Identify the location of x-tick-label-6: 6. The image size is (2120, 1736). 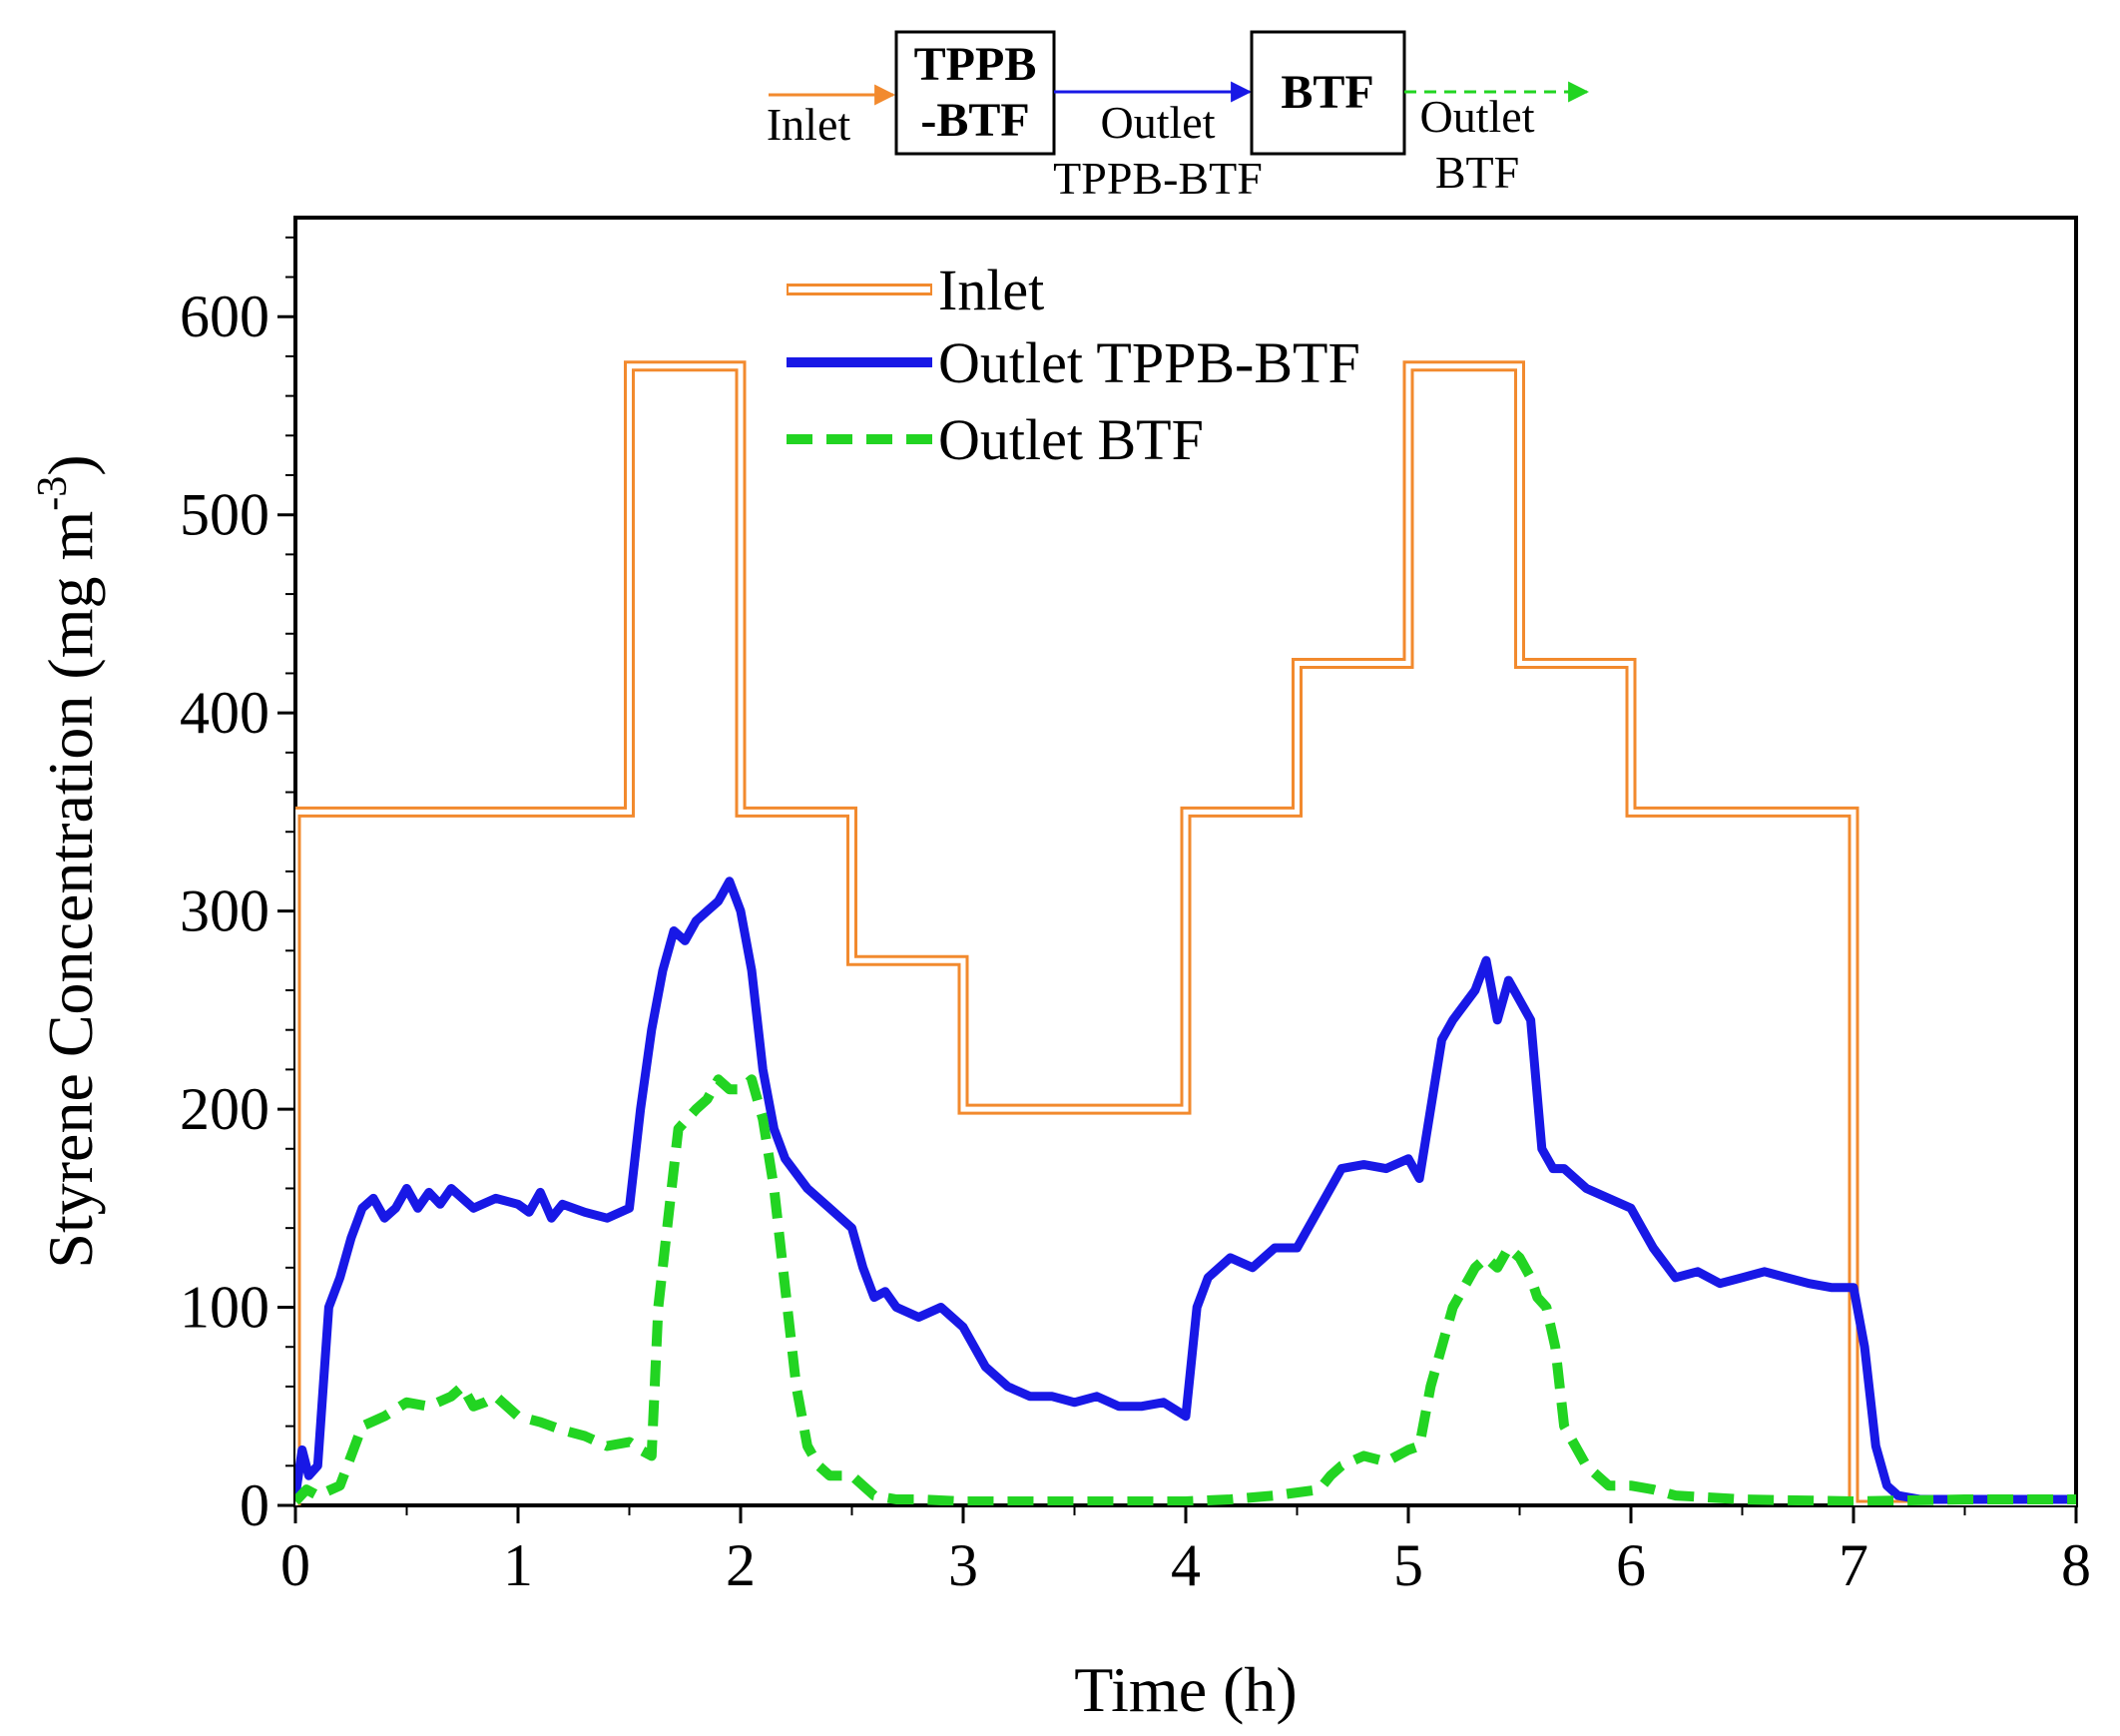
(1631, 1565).